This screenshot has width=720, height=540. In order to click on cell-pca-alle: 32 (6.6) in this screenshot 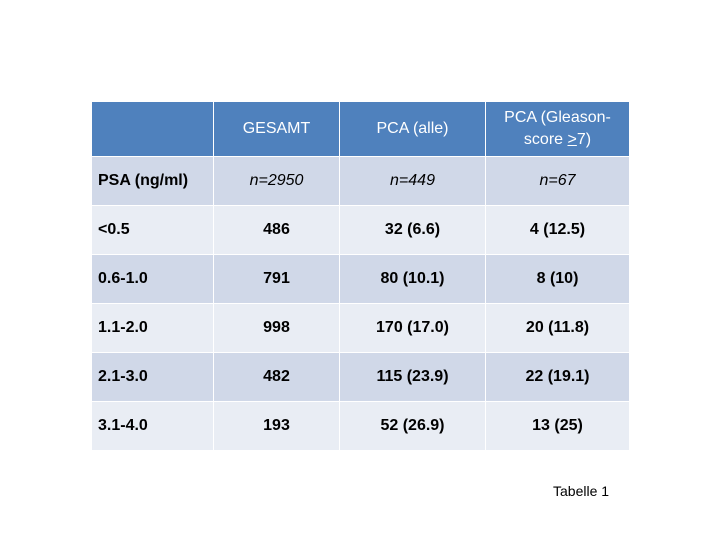, I will do `click(412, 230)`.